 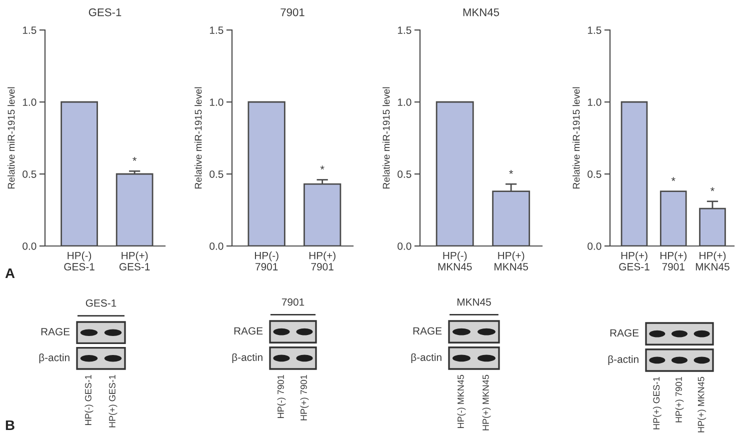 I want to click on text: MKN45, so click(x=474, y=302).